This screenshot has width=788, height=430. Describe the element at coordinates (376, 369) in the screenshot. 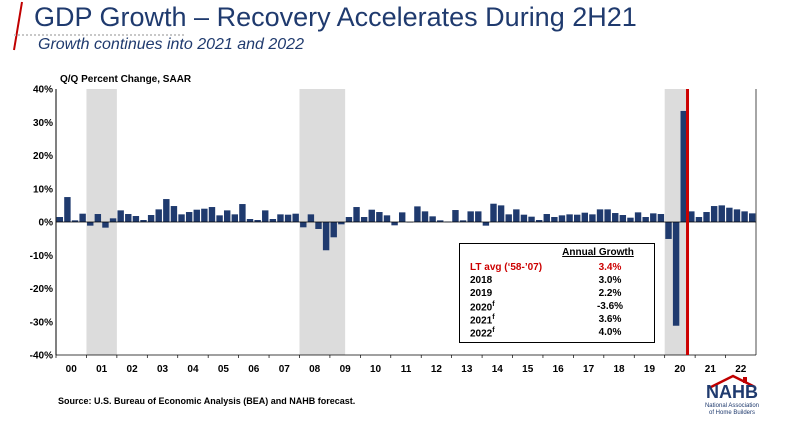

I see `x-tick-label: 10` at that location.